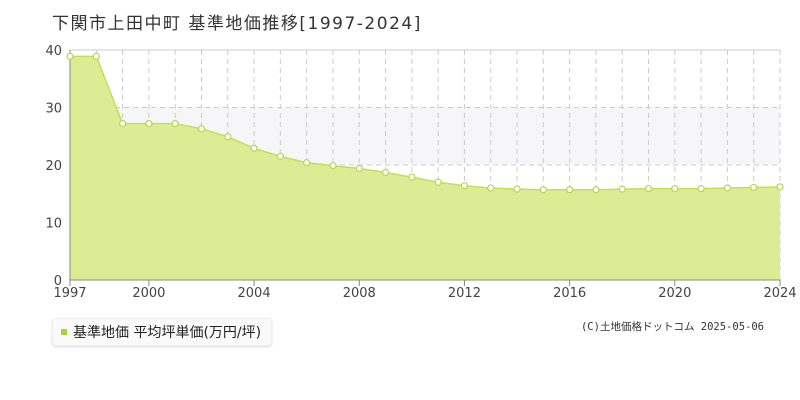 The image size is (800, 400). Describe the element at coordinates (69, 293) in the screenshot. I see `x-tick-label: 1997` at that location.